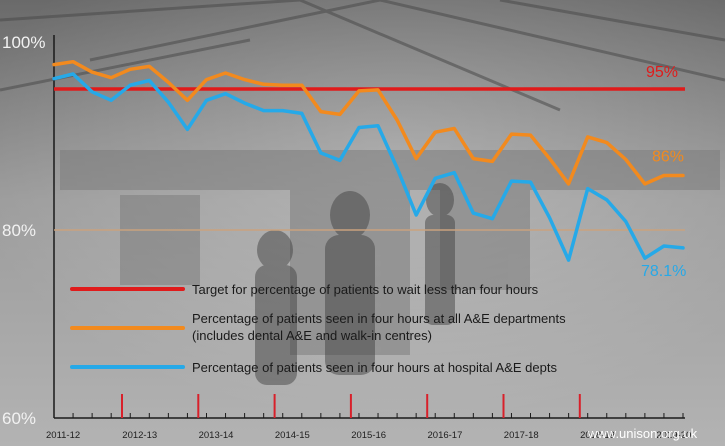 The image size is (725, 446). Describe the element at coordinates (292, 435) in the screenshot. I see `x-tick-label: 2014-15` at that location.